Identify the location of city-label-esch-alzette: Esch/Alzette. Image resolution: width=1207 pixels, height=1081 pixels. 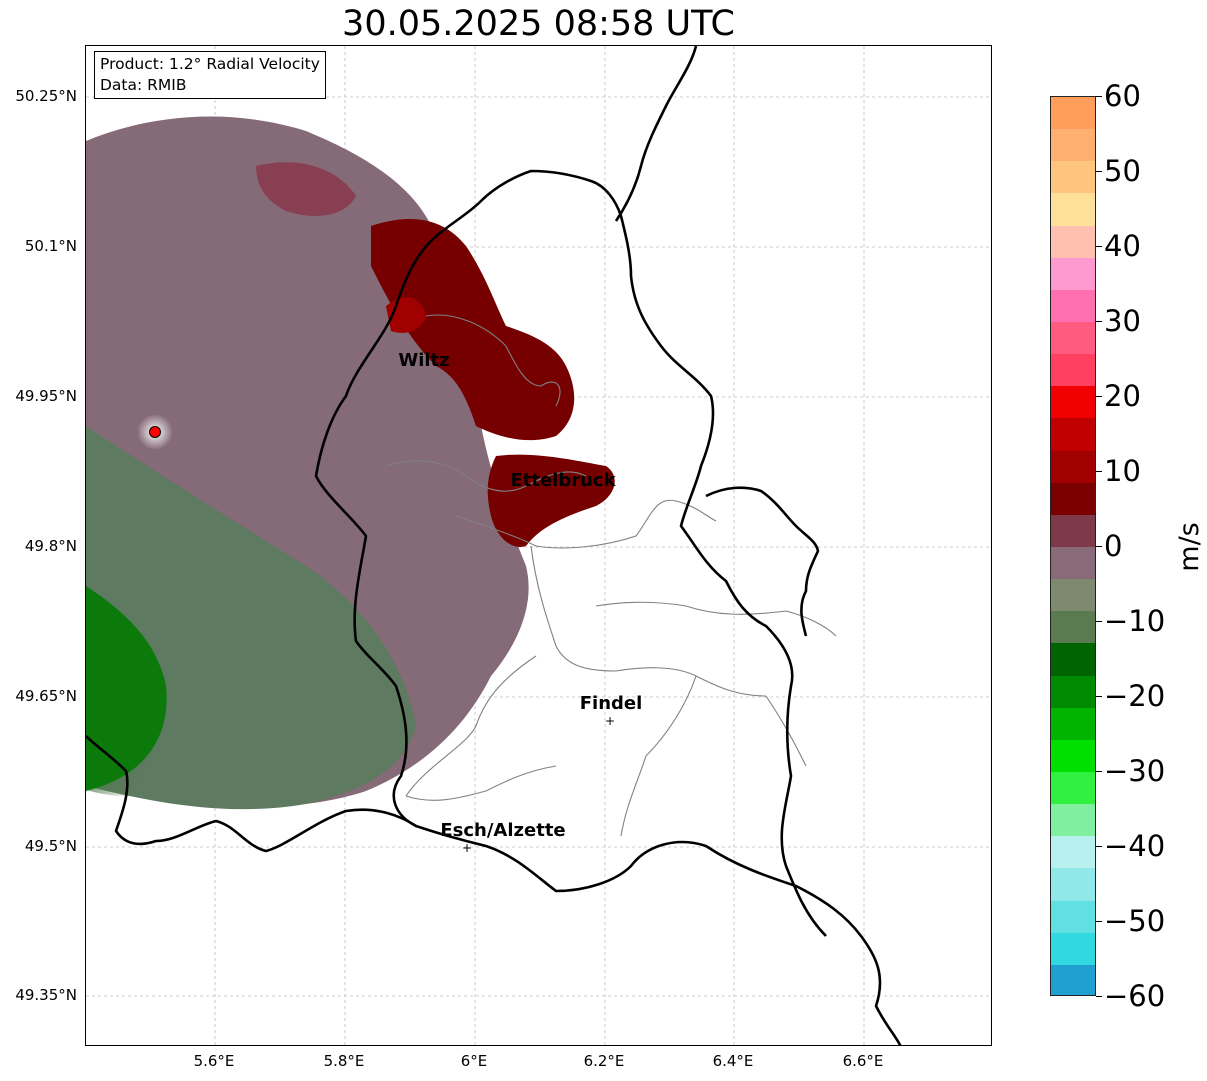
(503, 830).